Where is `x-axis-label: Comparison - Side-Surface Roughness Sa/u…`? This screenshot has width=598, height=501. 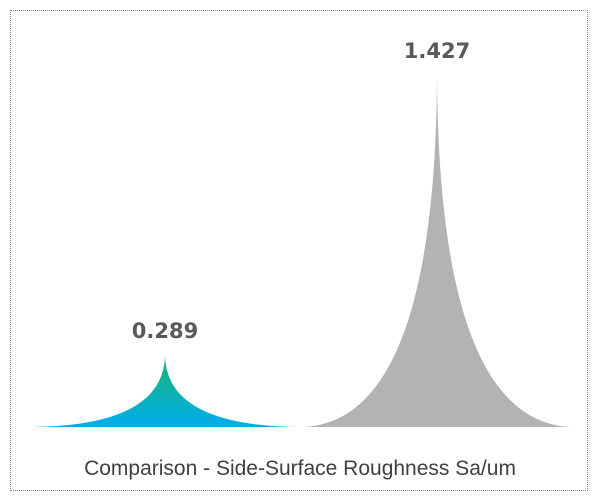 x-axis-label: Comparison - Side-Surface Roughness Sa/u… is located at coordinates (300, 468).